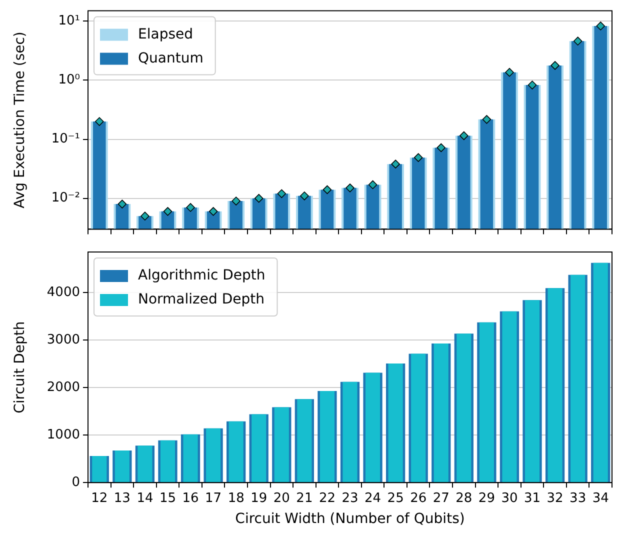  What do you see at coordinates (259, 498) in the screenshot?
I see `x-tick-label: 19` at bounding box center [259, 498].